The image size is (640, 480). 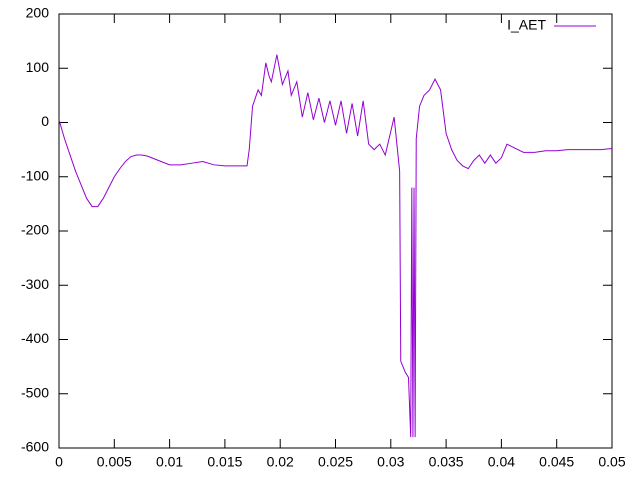 I want to click on x-tick-label: 0.005, so click(x=114, y=462).